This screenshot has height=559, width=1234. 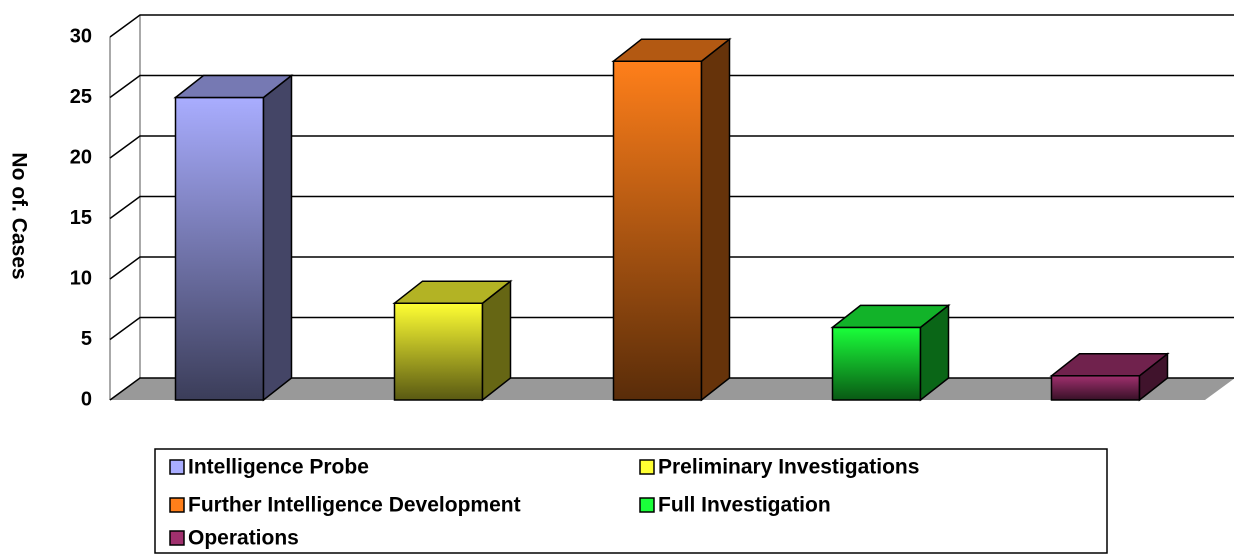 I want to click on y-tick-label: 25, so click(x=81, y=97).